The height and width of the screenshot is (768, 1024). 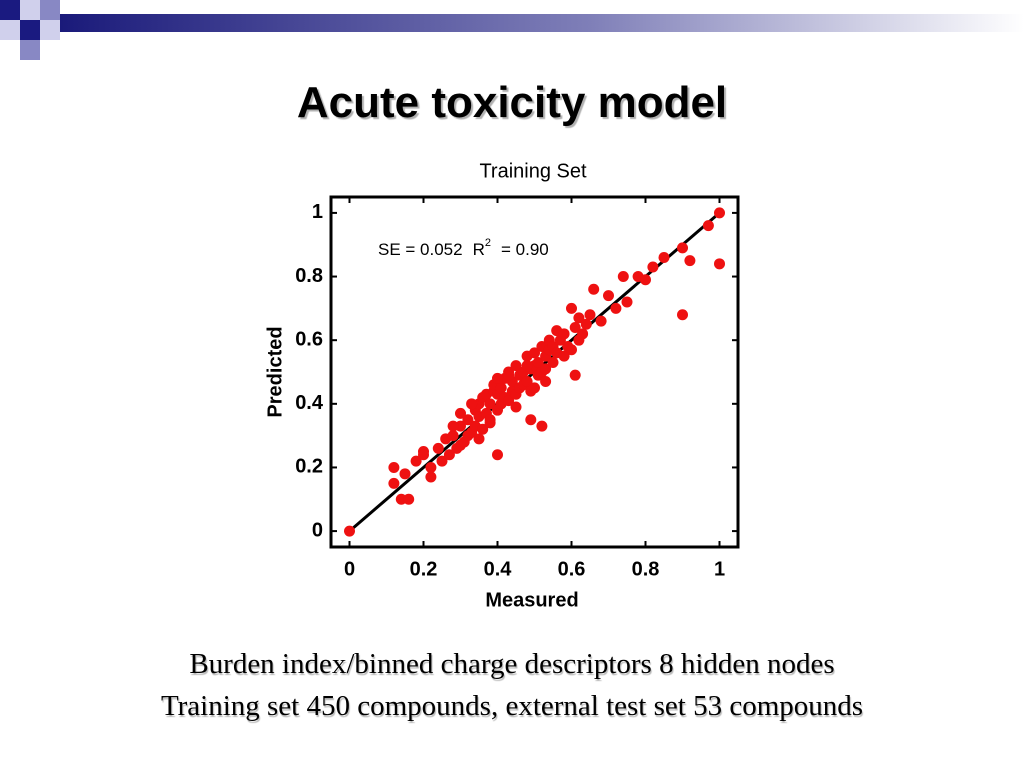 What do you see at coordinates (488, 243) in the screenshot?
I see `annotation-part: 2` at bounding box center [488, 243].